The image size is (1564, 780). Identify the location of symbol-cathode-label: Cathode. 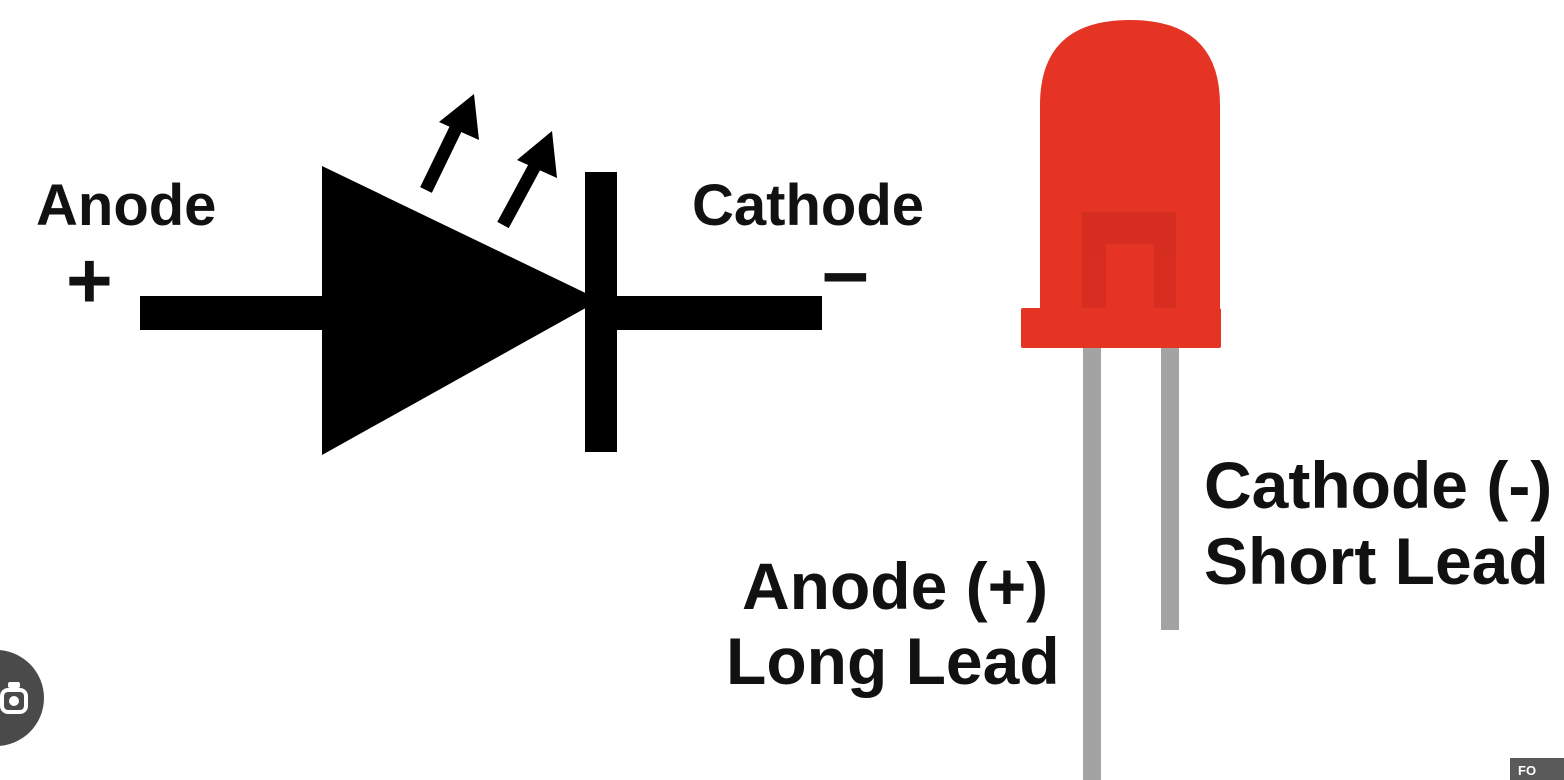
(808, 205).